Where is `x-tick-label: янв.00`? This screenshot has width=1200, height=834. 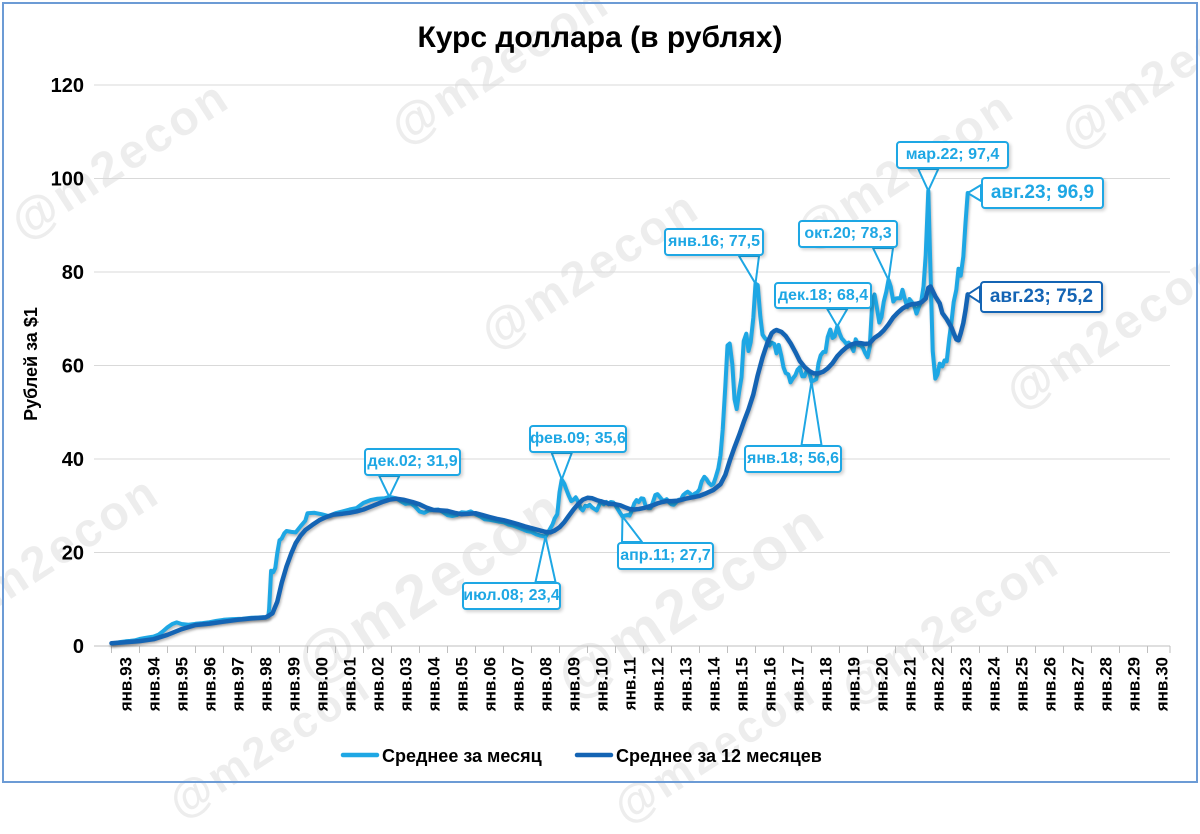 x-tick-label: янв.00 is located at coordinates (322, 684).